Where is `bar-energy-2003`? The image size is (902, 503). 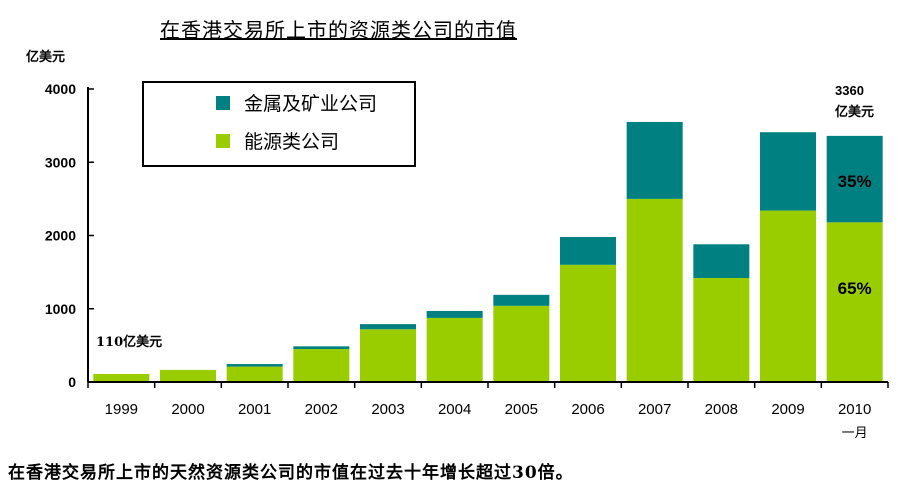 bar-energy-2003 is located at coordinates (388, 355).